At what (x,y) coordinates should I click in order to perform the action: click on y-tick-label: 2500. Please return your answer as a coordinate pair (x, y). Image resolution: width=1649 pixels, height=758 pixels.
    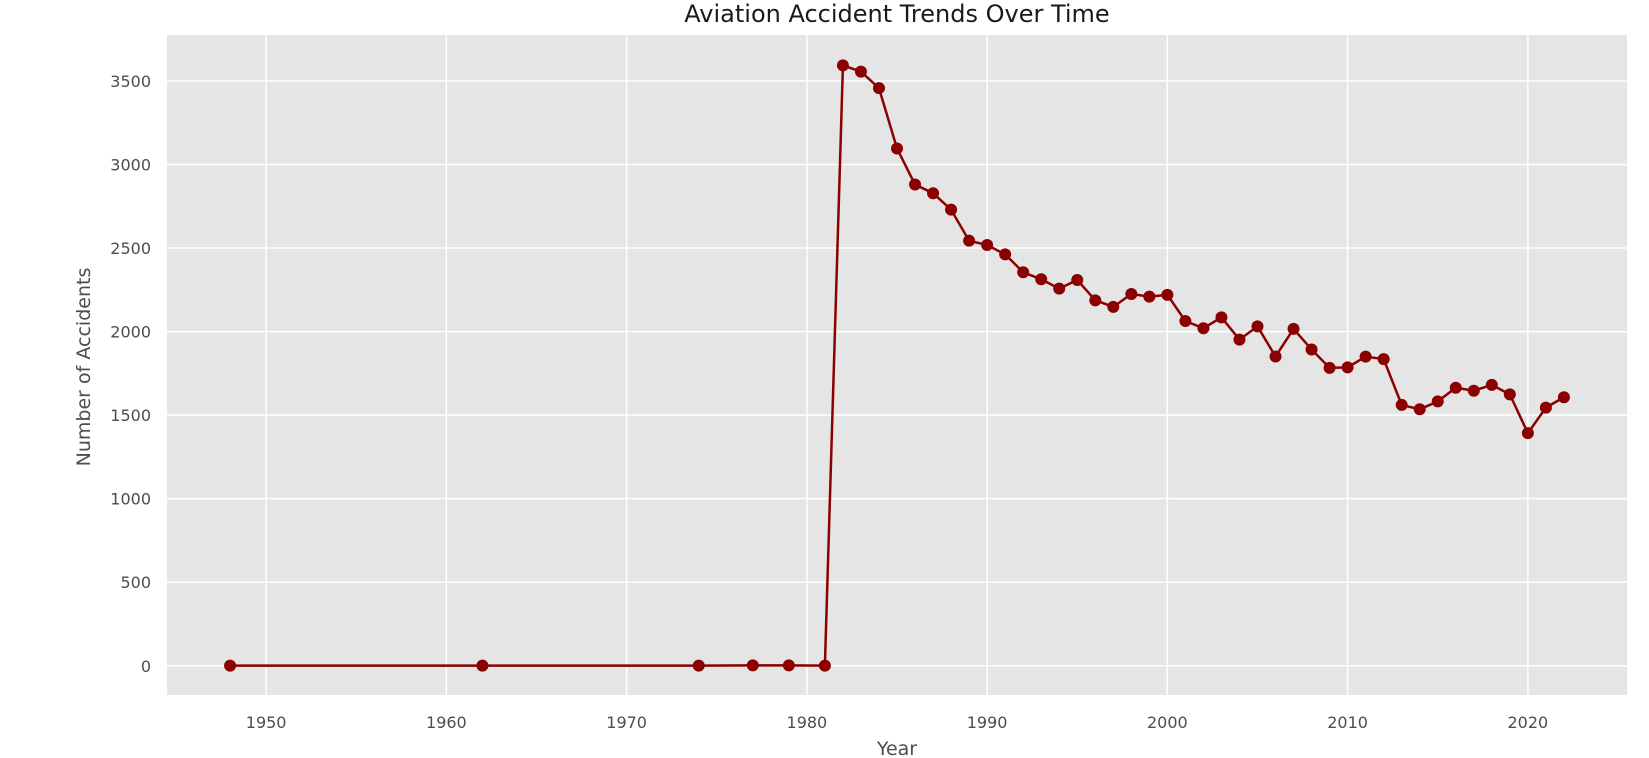
    Looking at the image, I should click on (130, 248).